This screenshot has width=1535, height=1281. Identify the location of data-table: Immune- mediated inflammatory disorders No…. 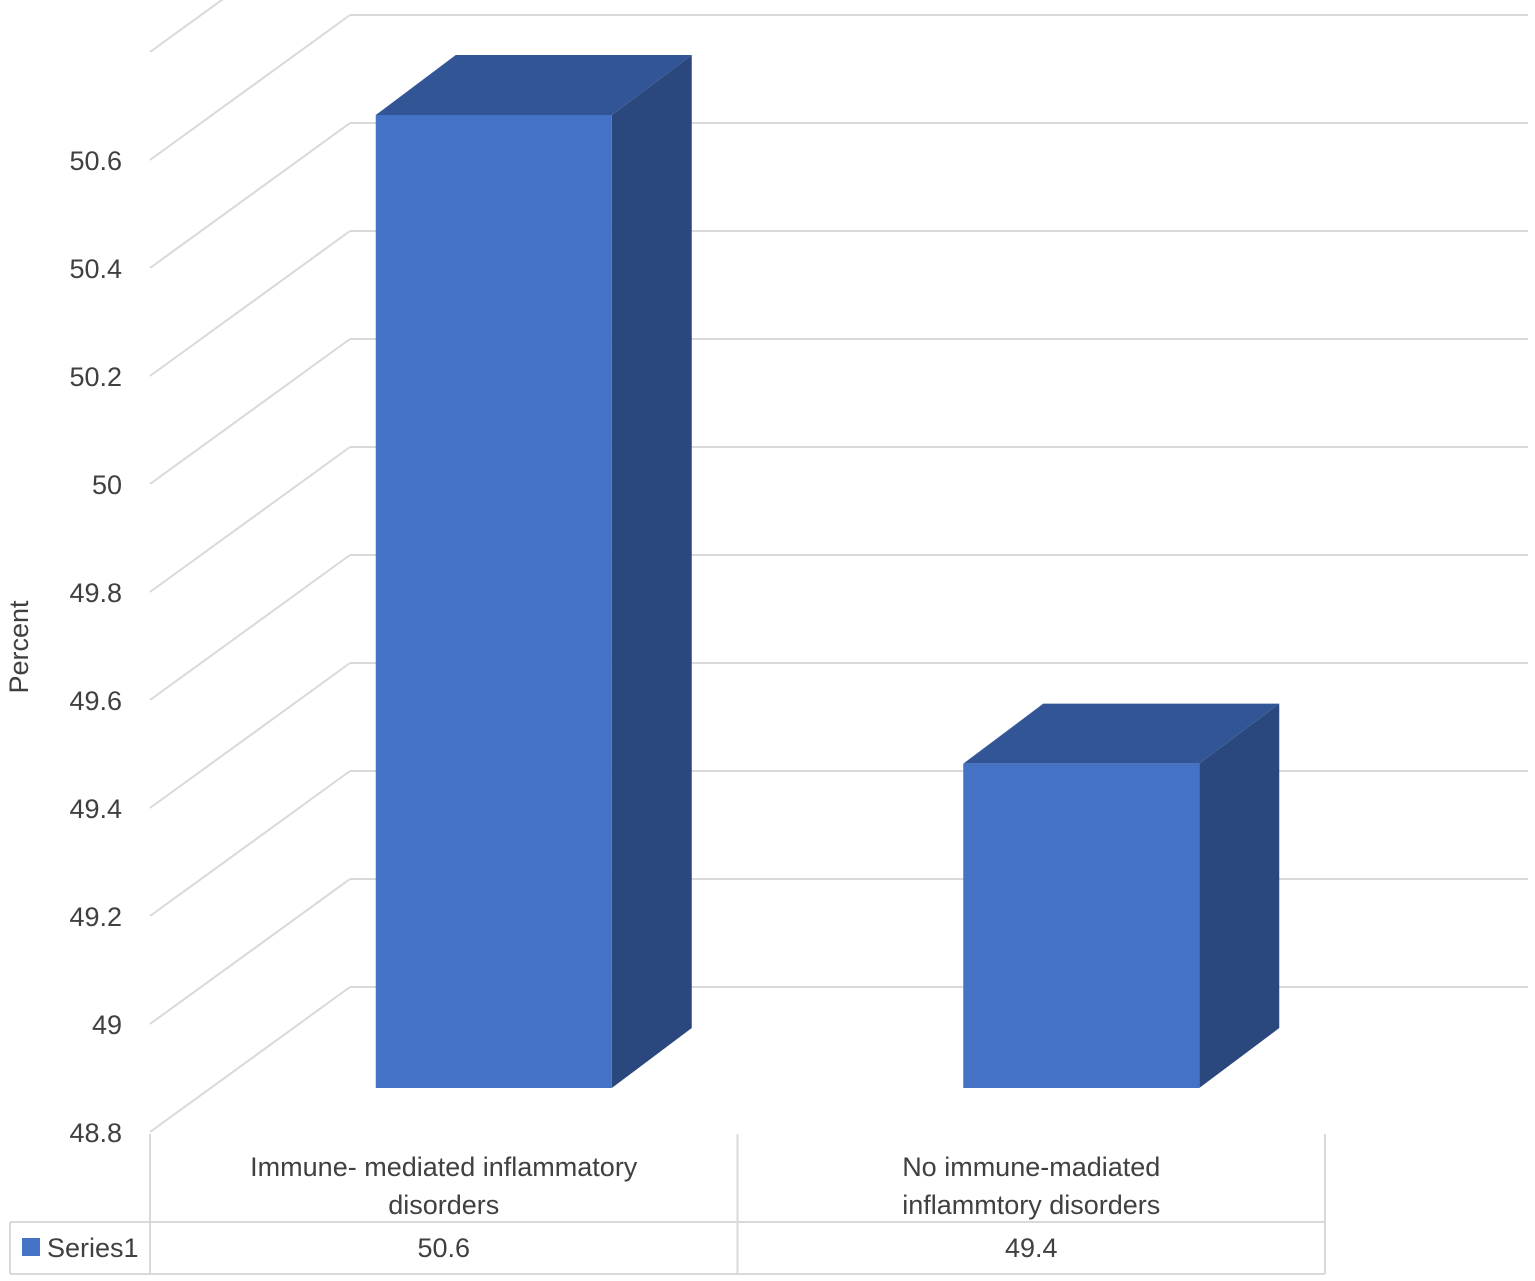
(667, 1204).